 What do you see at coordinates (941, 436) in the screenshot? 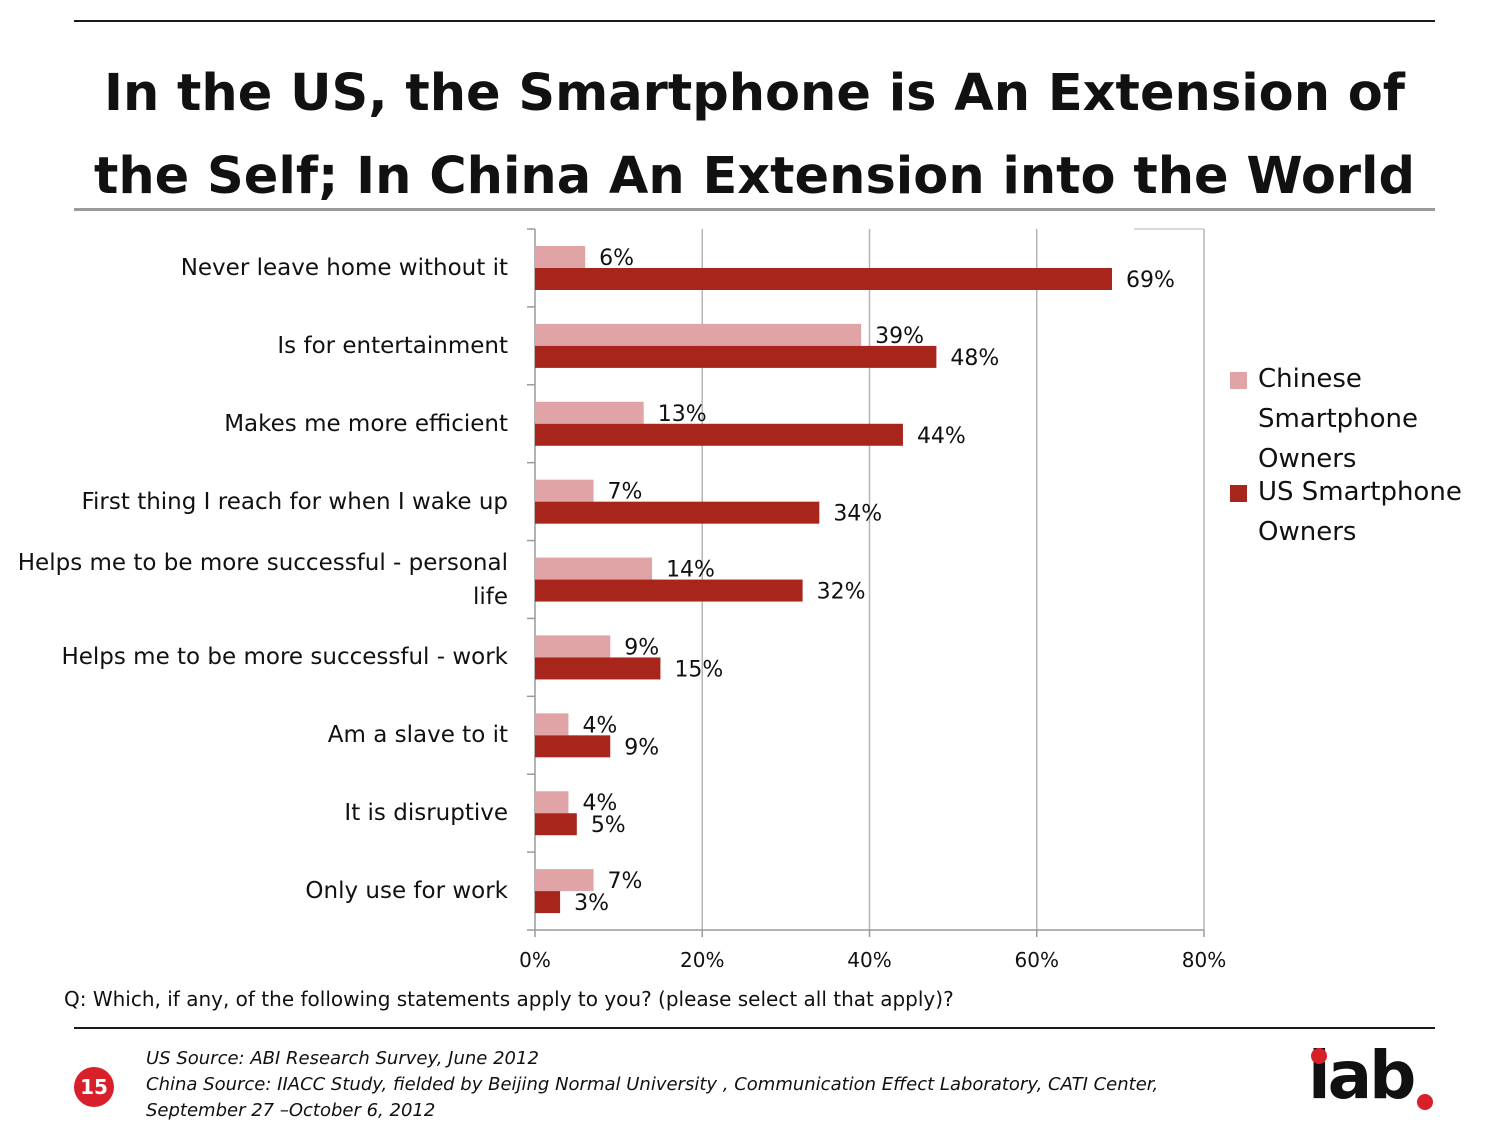
I see `data-label-us: 44%` at bounding box center [941, 436].